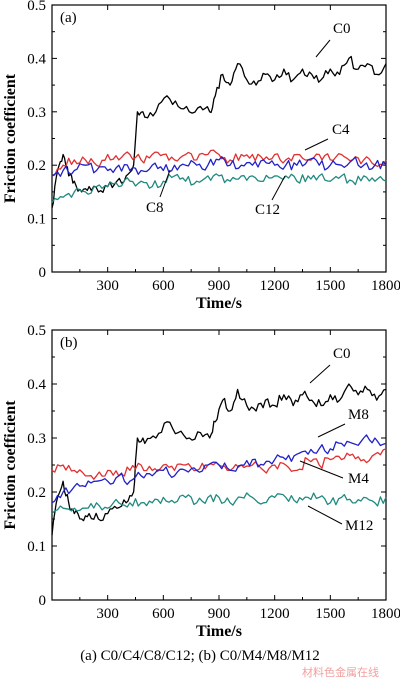 This screenshot has height=680, width=400. What do you see at coordinates (278, 188) in the screenshot?
I see `leader-line-c12` at bounding box center [278, 188].